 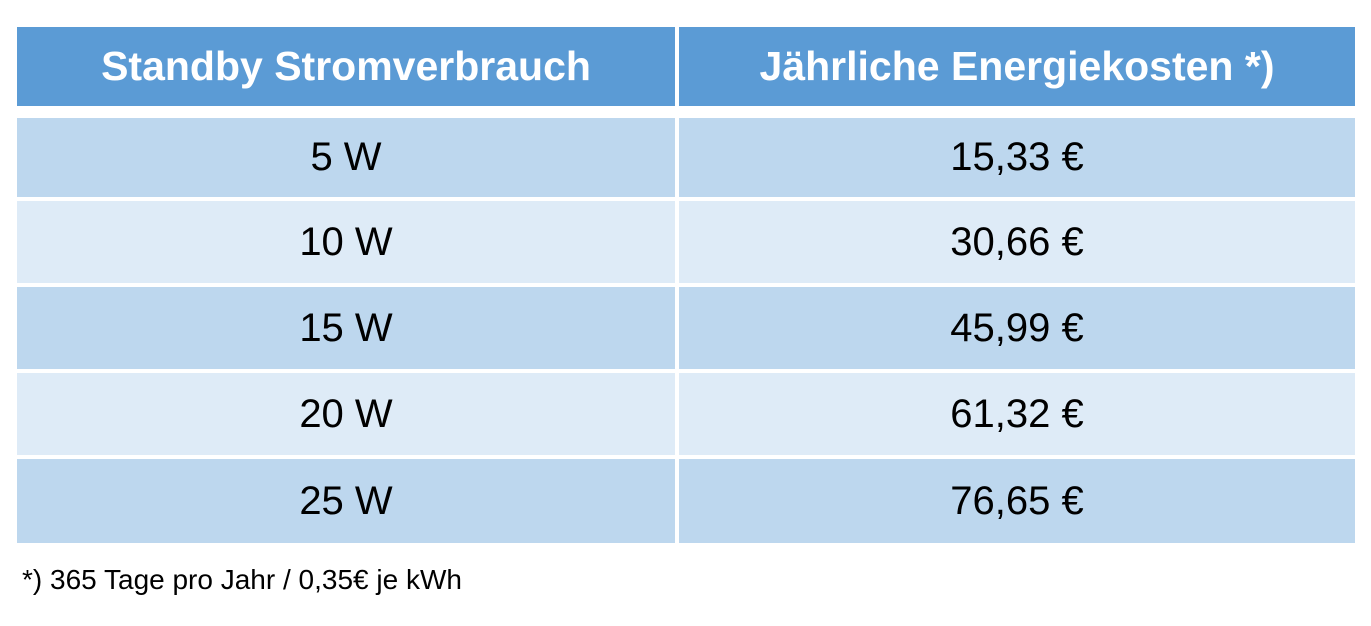 I want to click on footnote: *) 365 Tage pro Jahr / 0,35€ je kWh, so click(x=242, y=579).